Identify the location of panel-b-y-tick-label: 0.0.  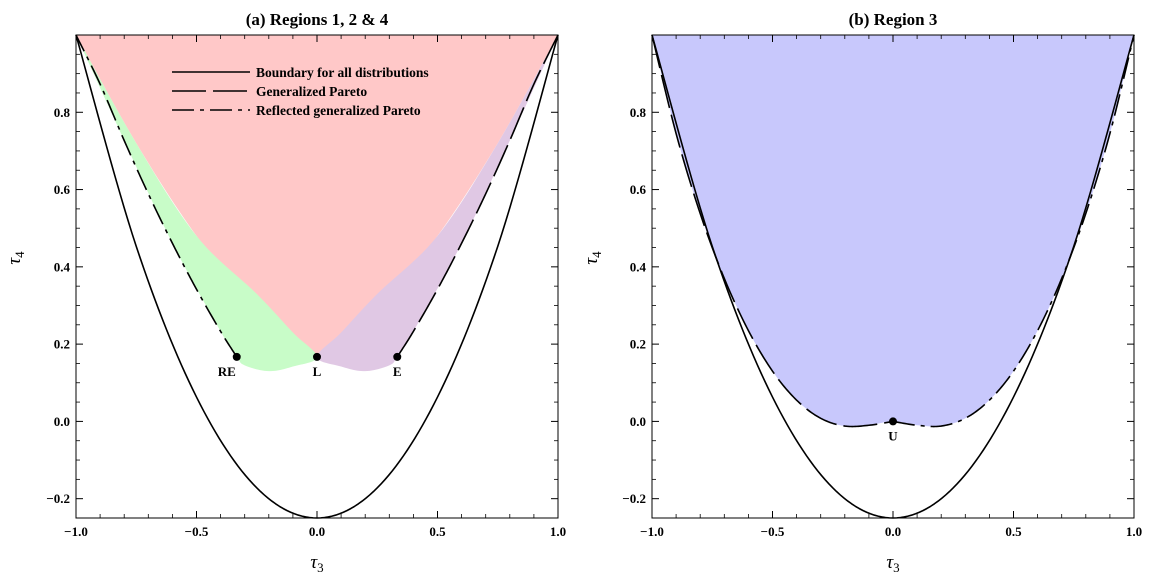
(638, 421).